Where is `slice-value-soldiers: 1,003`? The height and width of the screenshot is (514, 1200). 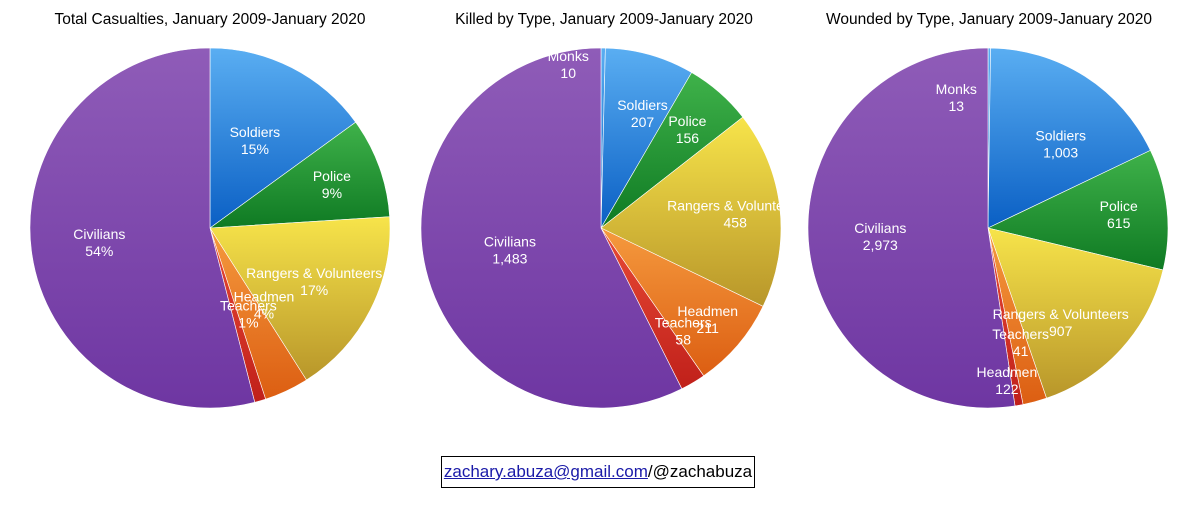
slice-value-soldiers: 1,003 is located at coordinates (1060, 152).